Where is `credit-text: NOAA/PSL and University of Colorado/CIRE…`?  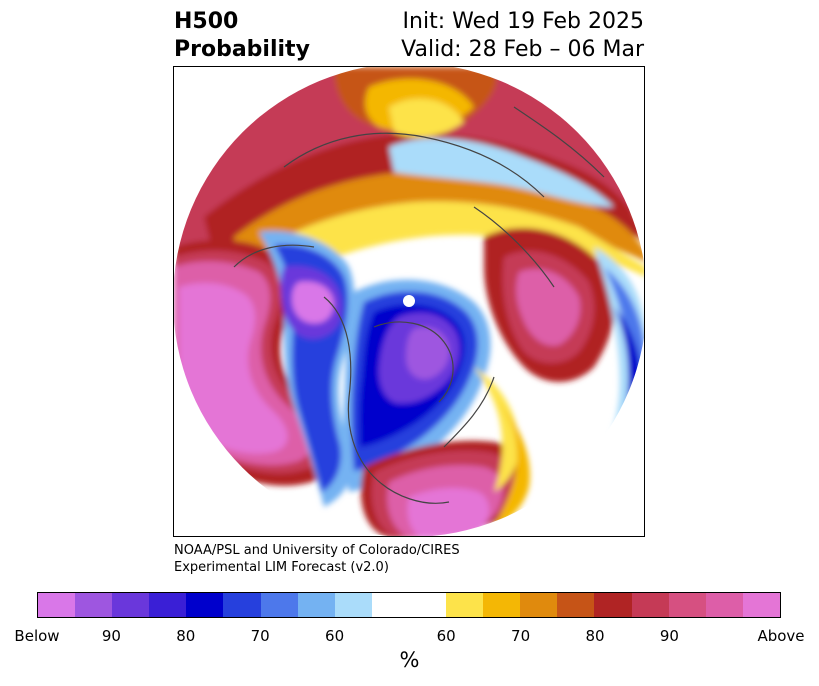 credit-text: NOAA/PSL and University of Colorado/CIRE… is located at coordinates (317, 559).